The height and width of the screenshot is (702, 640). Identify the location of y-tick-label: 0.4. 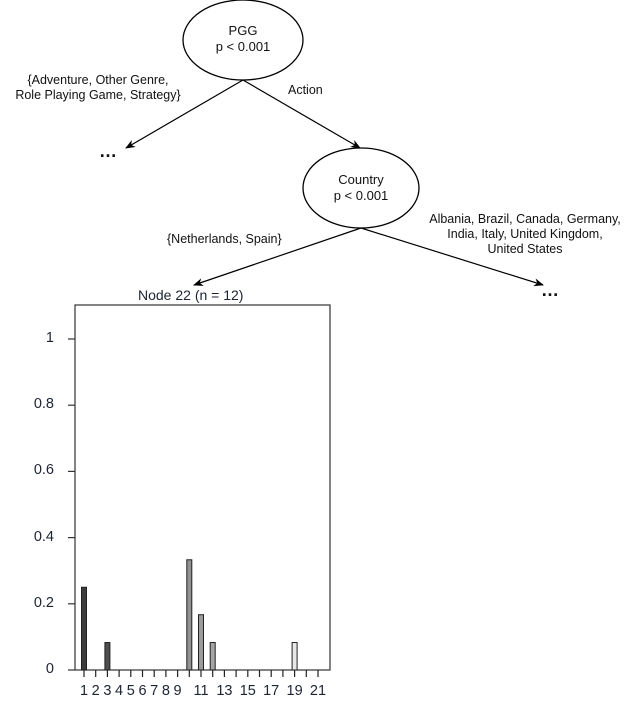
(43, 536).